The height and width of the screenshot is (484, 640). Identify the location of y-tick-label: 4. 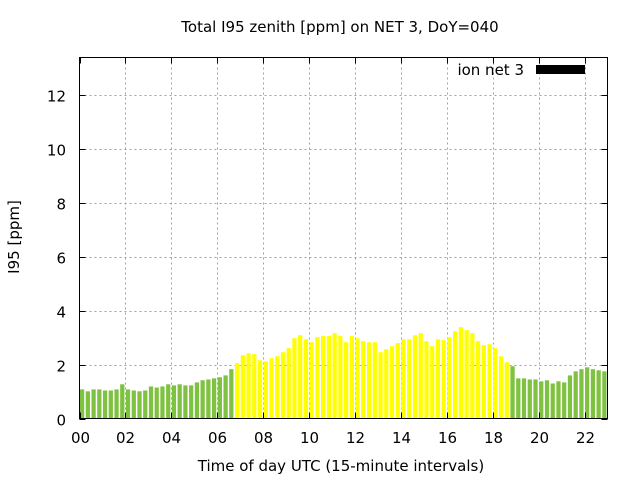
(61, 313).